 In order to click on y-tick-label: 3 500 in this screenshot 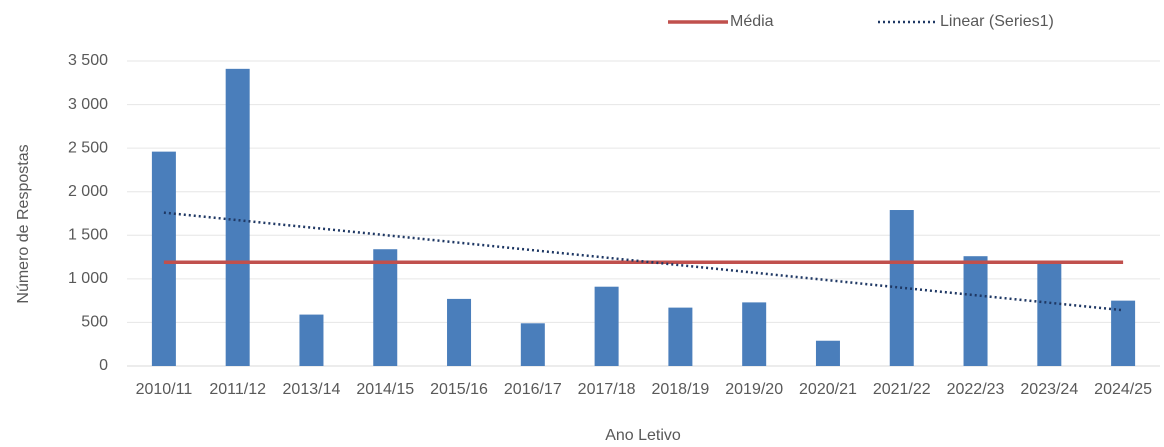, I will do `click(88, 60)`.